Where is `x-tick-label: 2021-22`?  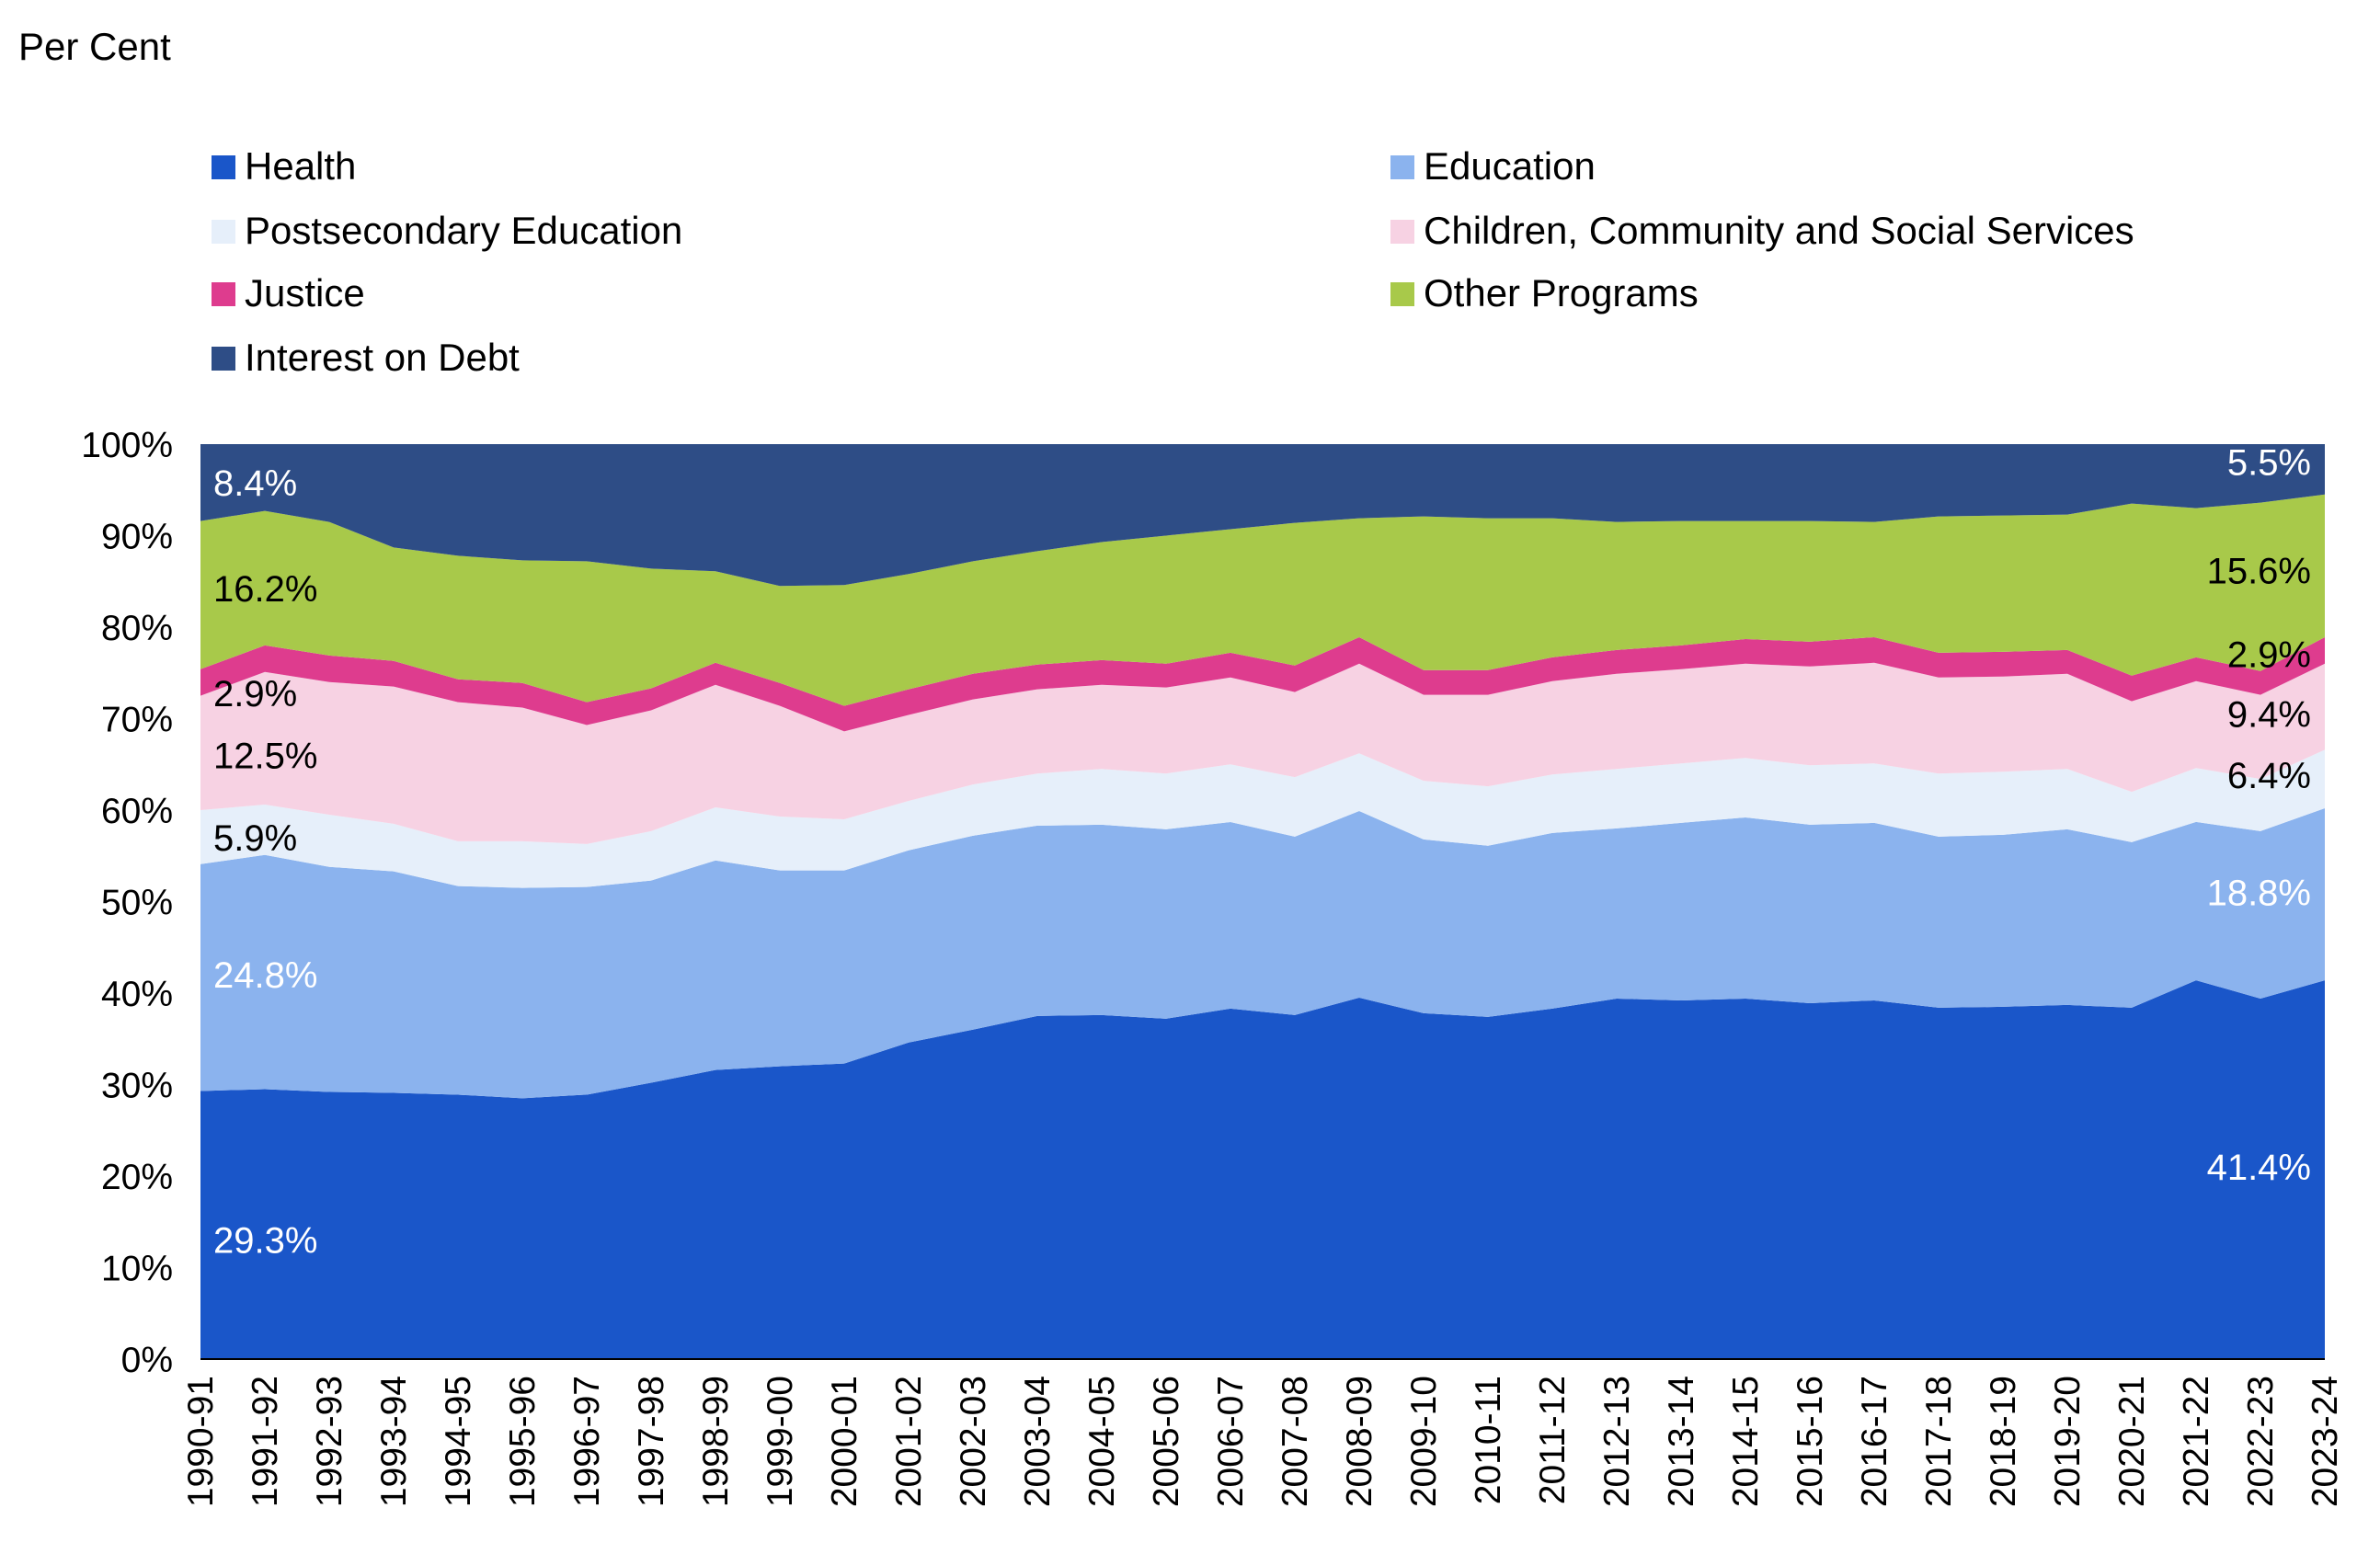 x-tick-label: 2021-22 is located at coordinates (2196, 1441).